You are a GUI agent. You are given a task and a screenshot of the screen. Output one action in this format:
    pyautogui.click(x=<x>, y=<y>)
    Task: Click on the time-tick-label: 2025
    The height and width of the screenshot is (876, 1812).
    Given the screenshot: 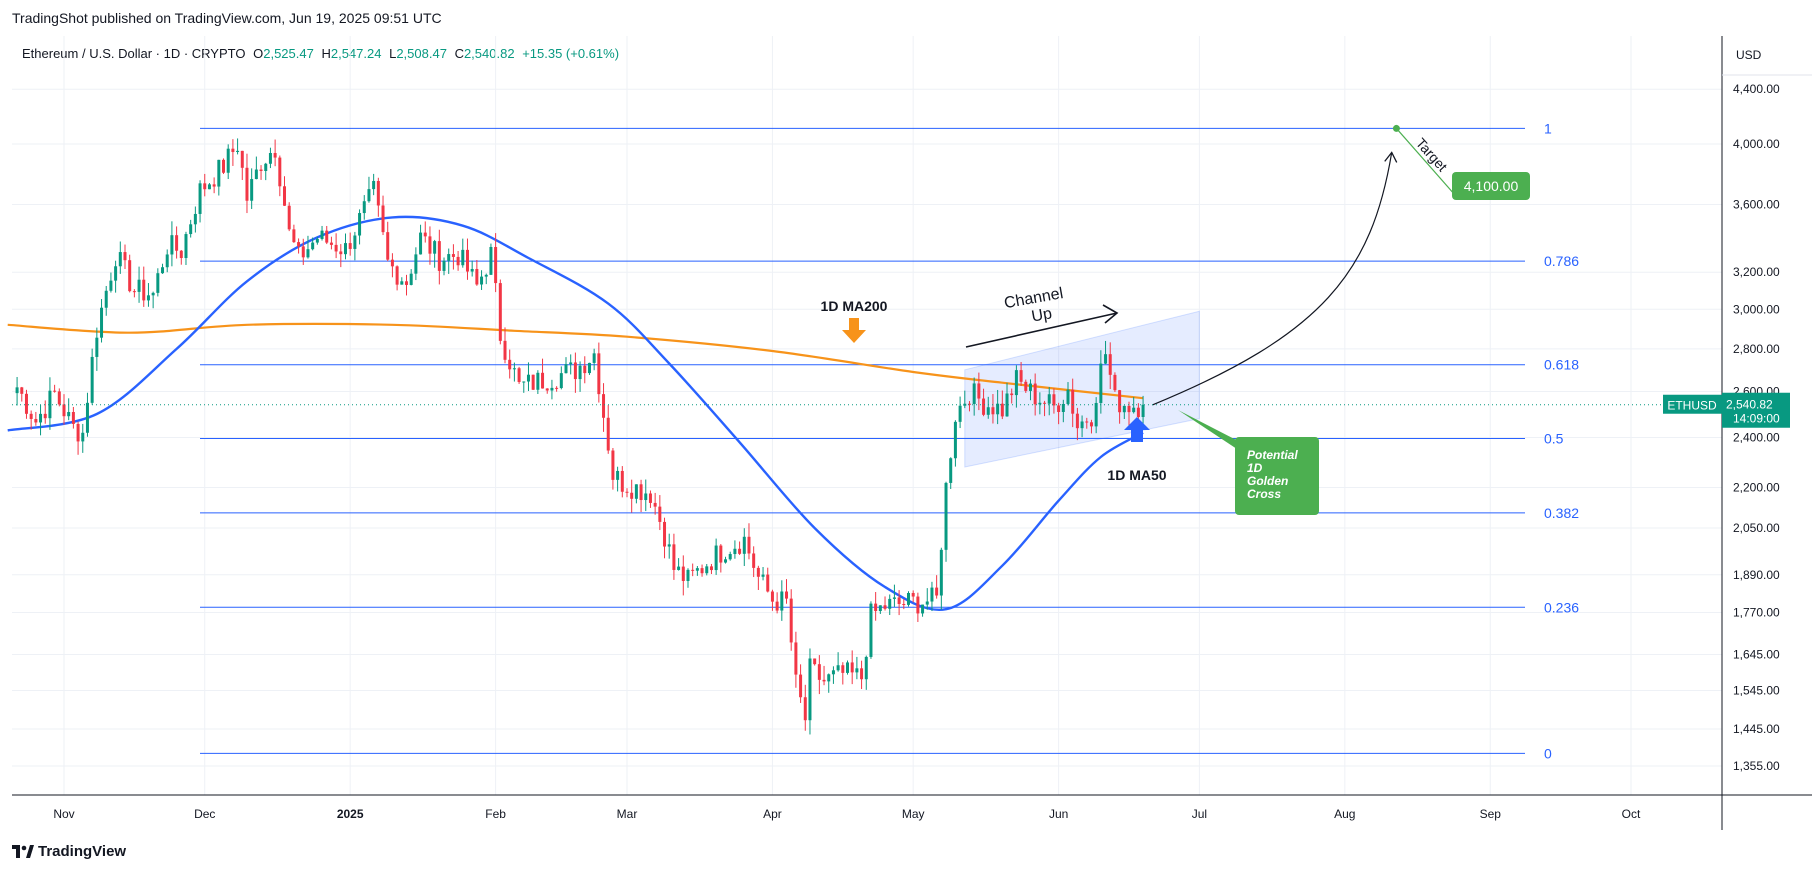 What is the action you would take?
    pyautogui.click(x=350, y=814)
    